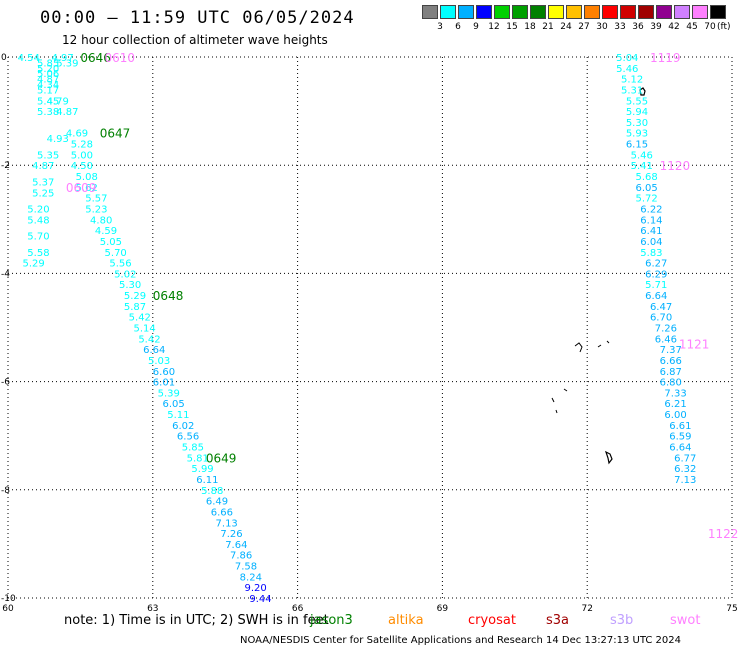  Describe the element at coordinates (48, 155) in the screenshot. I see `swh-value: 5.35` at that location.